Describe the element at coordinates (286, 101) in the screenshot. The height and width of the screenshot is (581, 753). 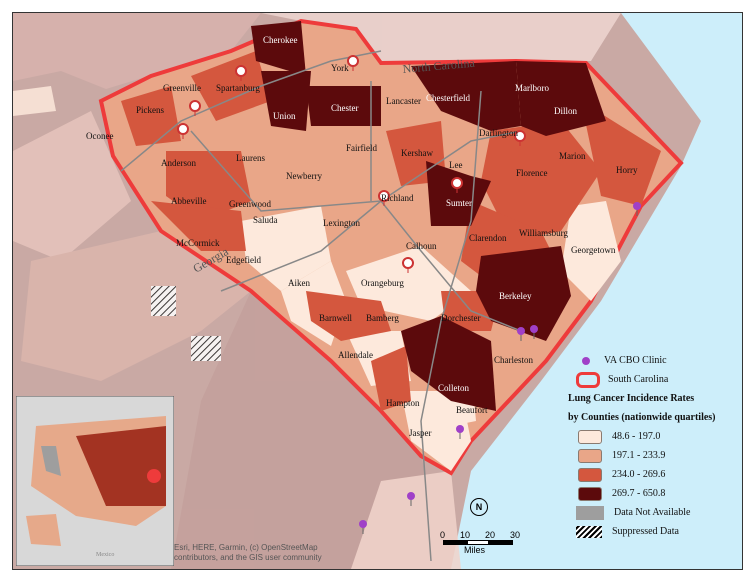
I see `county-union` at that location.